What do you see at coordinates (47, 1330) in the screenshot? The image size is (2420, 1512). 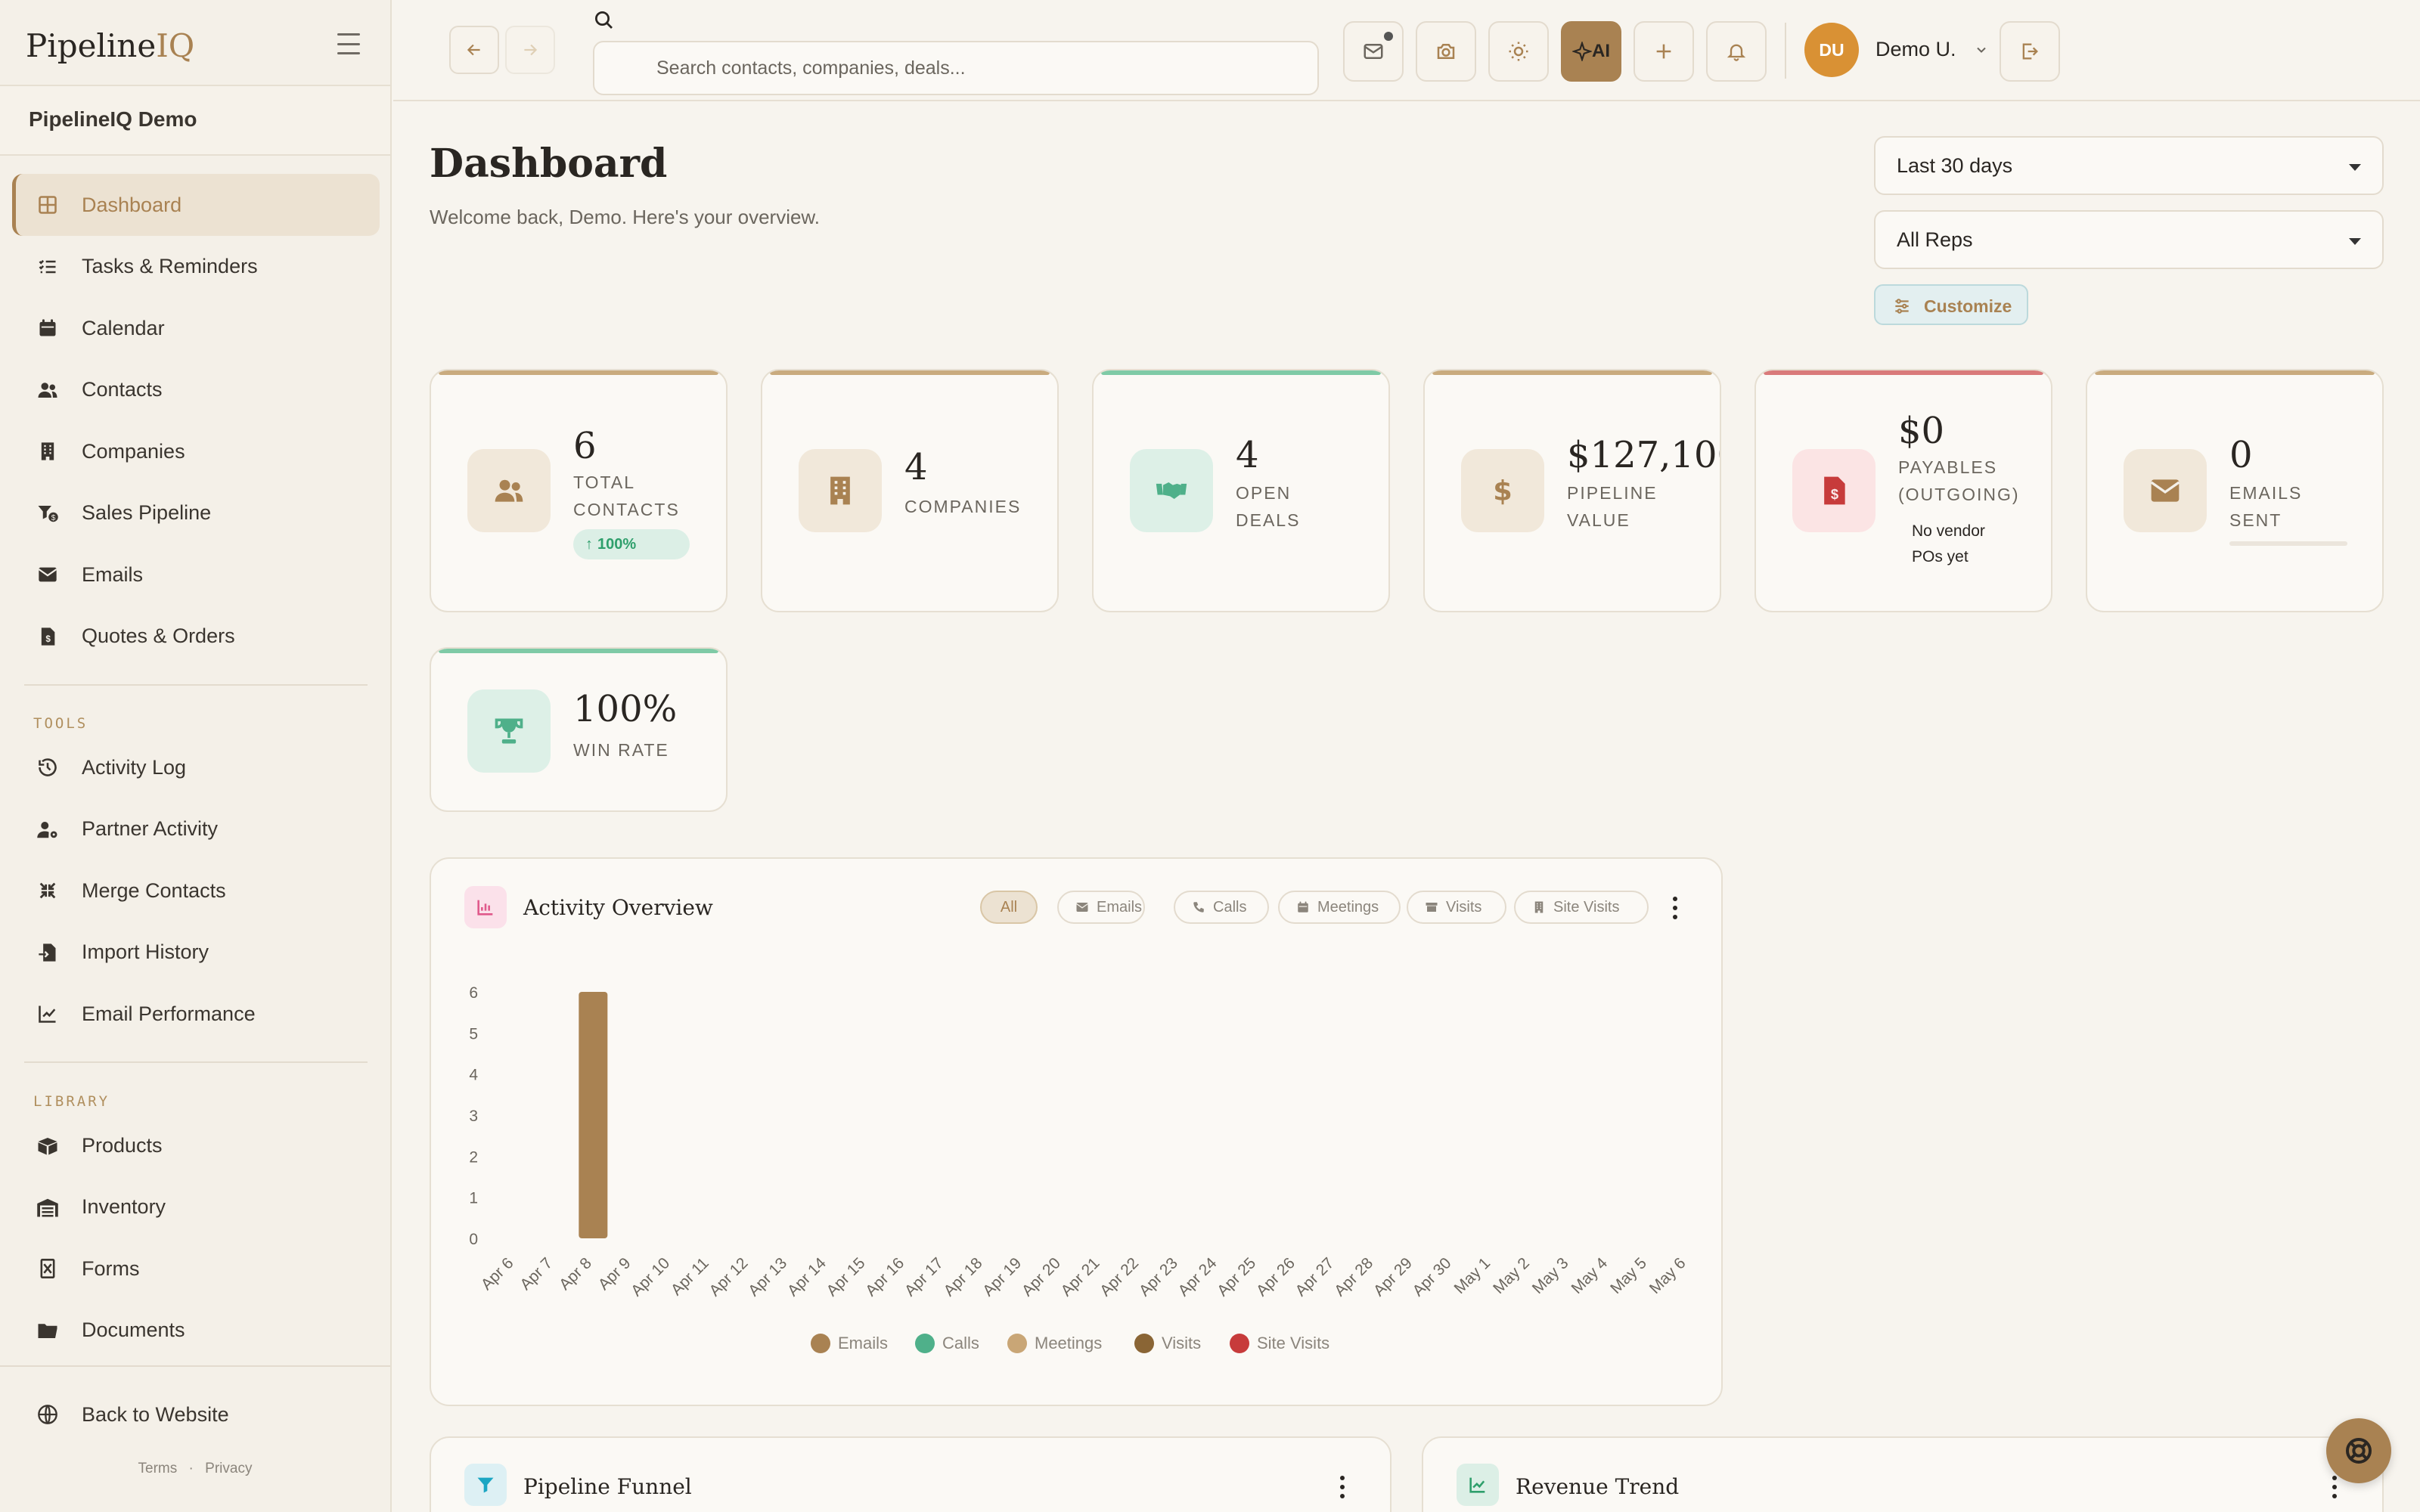 I see `folder-icon` at bounding box center [47, 1330].